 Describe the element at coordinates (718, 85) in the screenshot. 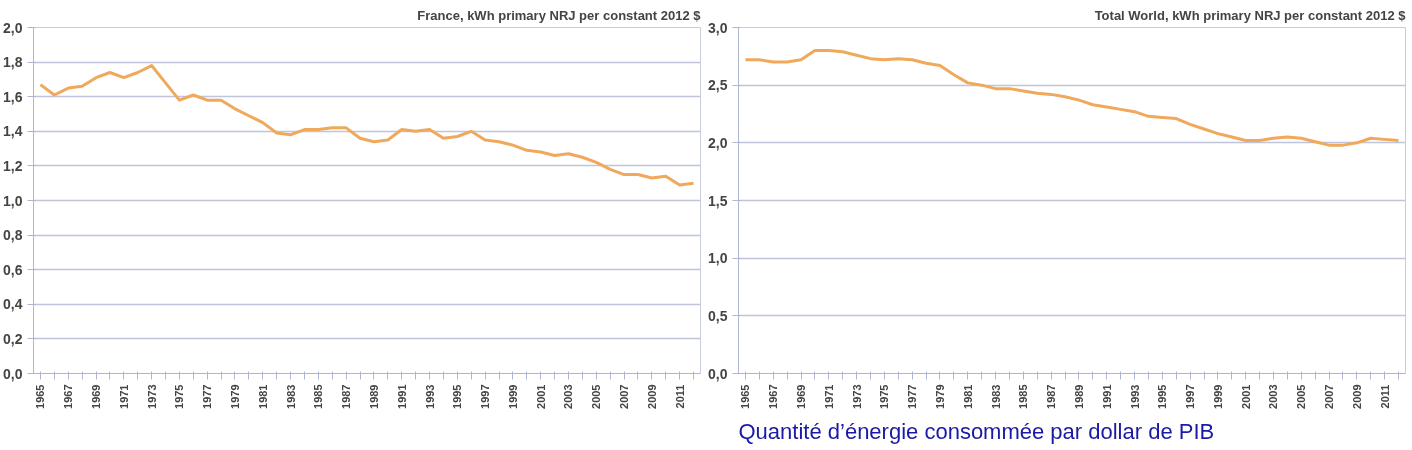

I see `y-tick-label: 2,5` at that location.